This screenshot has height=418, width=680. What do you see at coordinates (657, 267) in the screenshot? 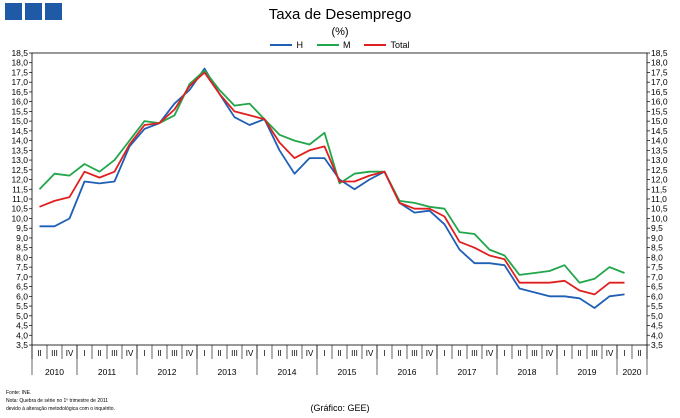
I see `y-tick-label-right: 7,5` at bounding box center [657, 267].